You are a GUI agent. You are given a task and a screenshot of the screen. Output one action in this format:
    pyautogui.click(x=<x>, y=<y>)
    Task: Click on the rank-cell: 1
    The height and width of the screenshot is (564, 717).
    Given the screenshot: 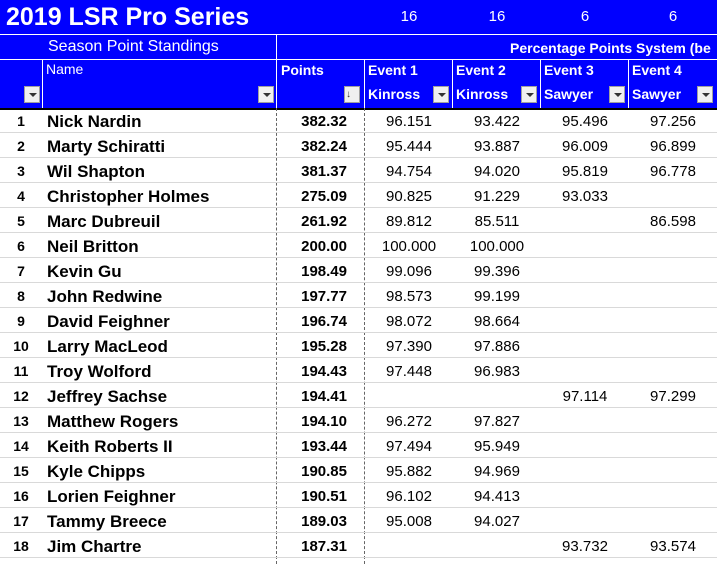 What is the action you would take?
    pyautogui.click(x=21, y=121)
    